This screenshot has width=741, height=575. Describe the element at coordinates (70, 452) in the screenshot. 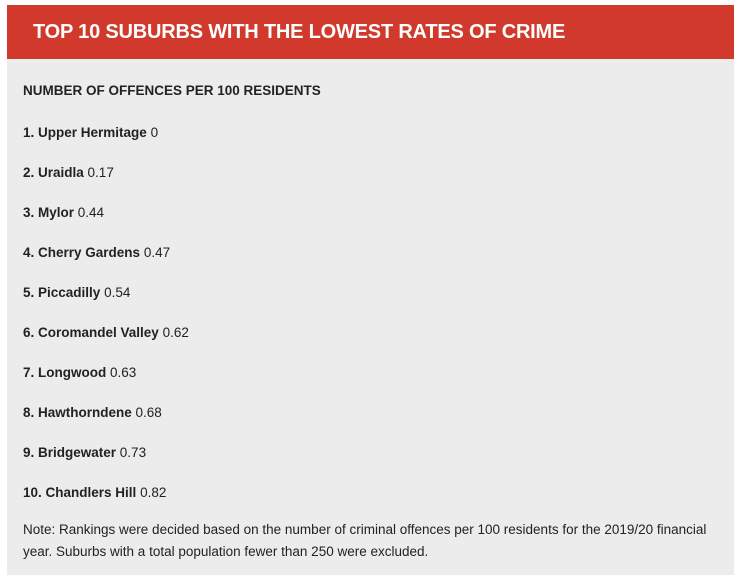

I see `suburb-name: 9. Bridgewater` at that location.